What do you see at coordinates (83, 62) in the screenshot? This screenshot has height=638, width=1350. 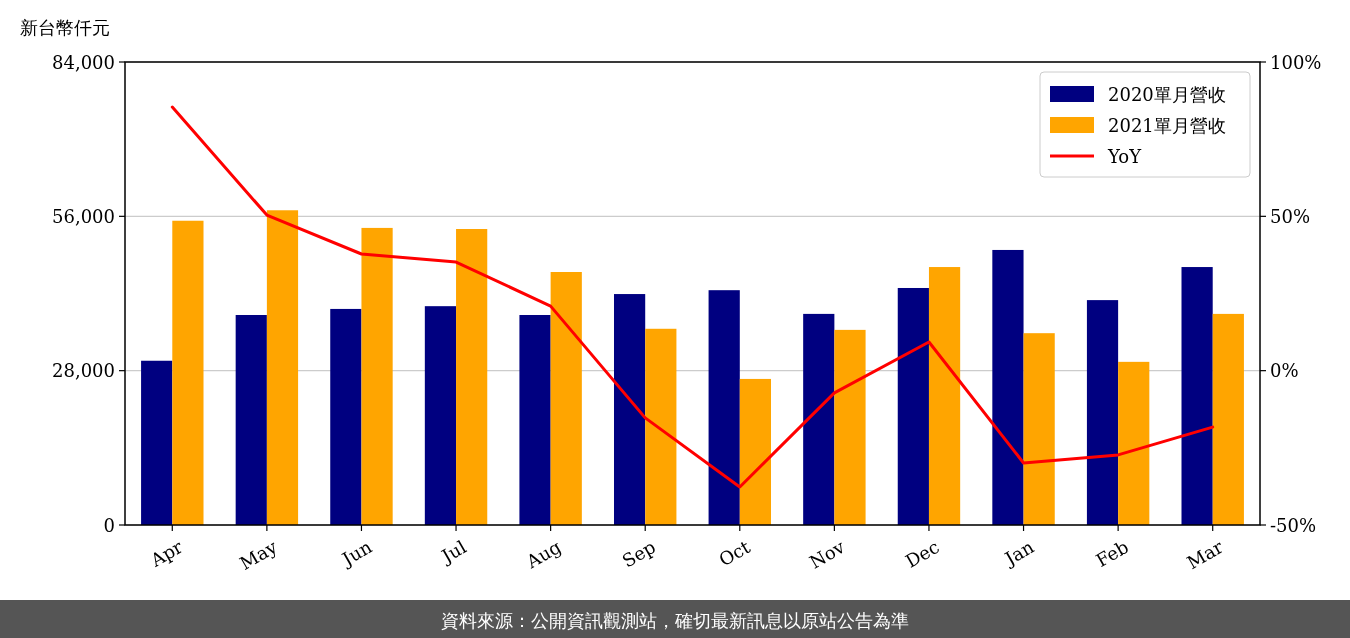 I see `y-tick-label: 84,000` at bounding box center [83, 62].